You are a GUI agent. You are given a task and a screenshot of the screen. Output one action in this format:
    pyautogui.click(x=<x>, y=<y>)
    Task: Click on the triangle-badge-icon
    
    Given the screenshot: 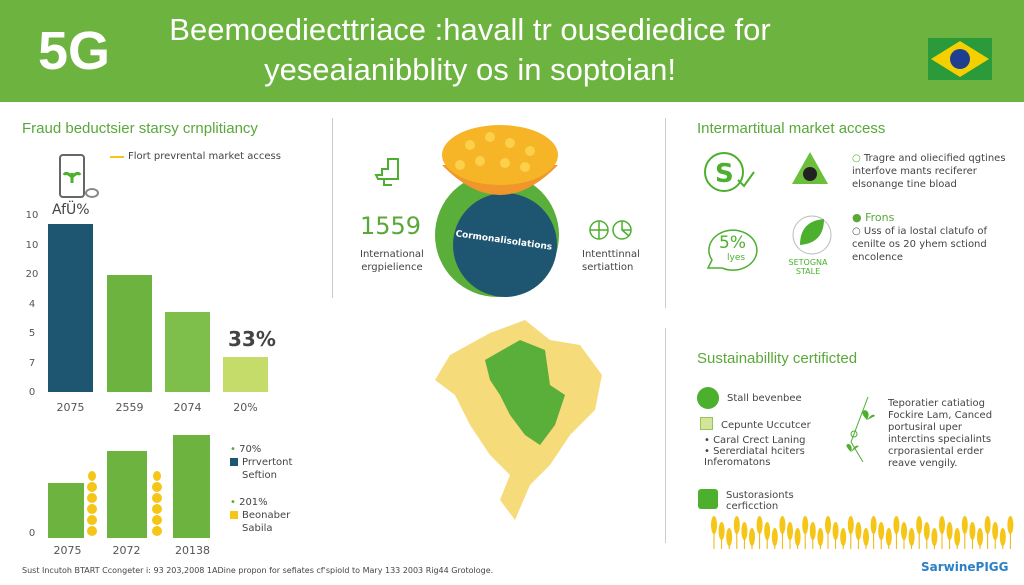 What is the action you would take?
    pyautogui.click(x=810, y=168)
    